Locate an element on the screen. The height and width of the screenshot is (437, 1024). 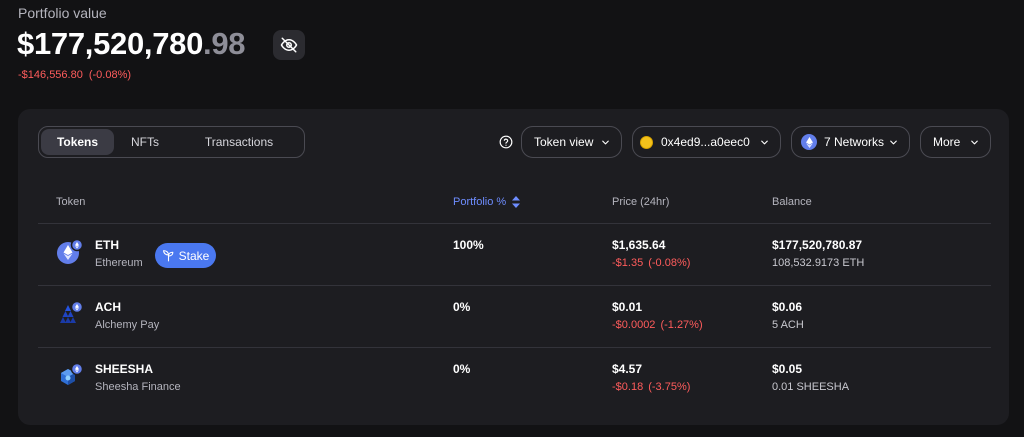
networks-label: 7 Networks is located at coordinates (854, 142).